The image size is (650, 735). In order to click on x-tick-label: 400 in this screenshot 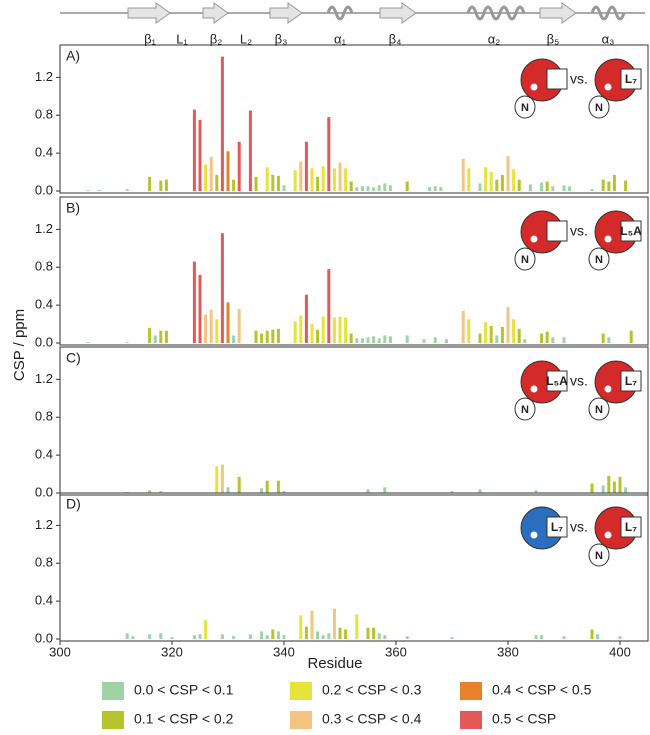, I will do `click(620, 651)`.